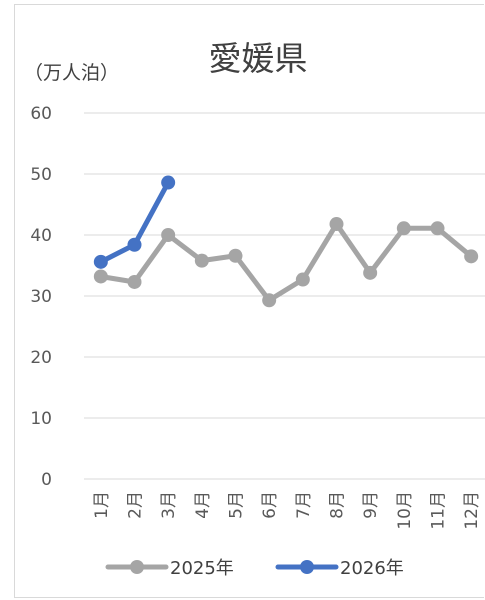  What do you see at coordinates (304, 505) in the screenshot?
I see `x-tick-label: 7月` at bounding box center [304, 505].